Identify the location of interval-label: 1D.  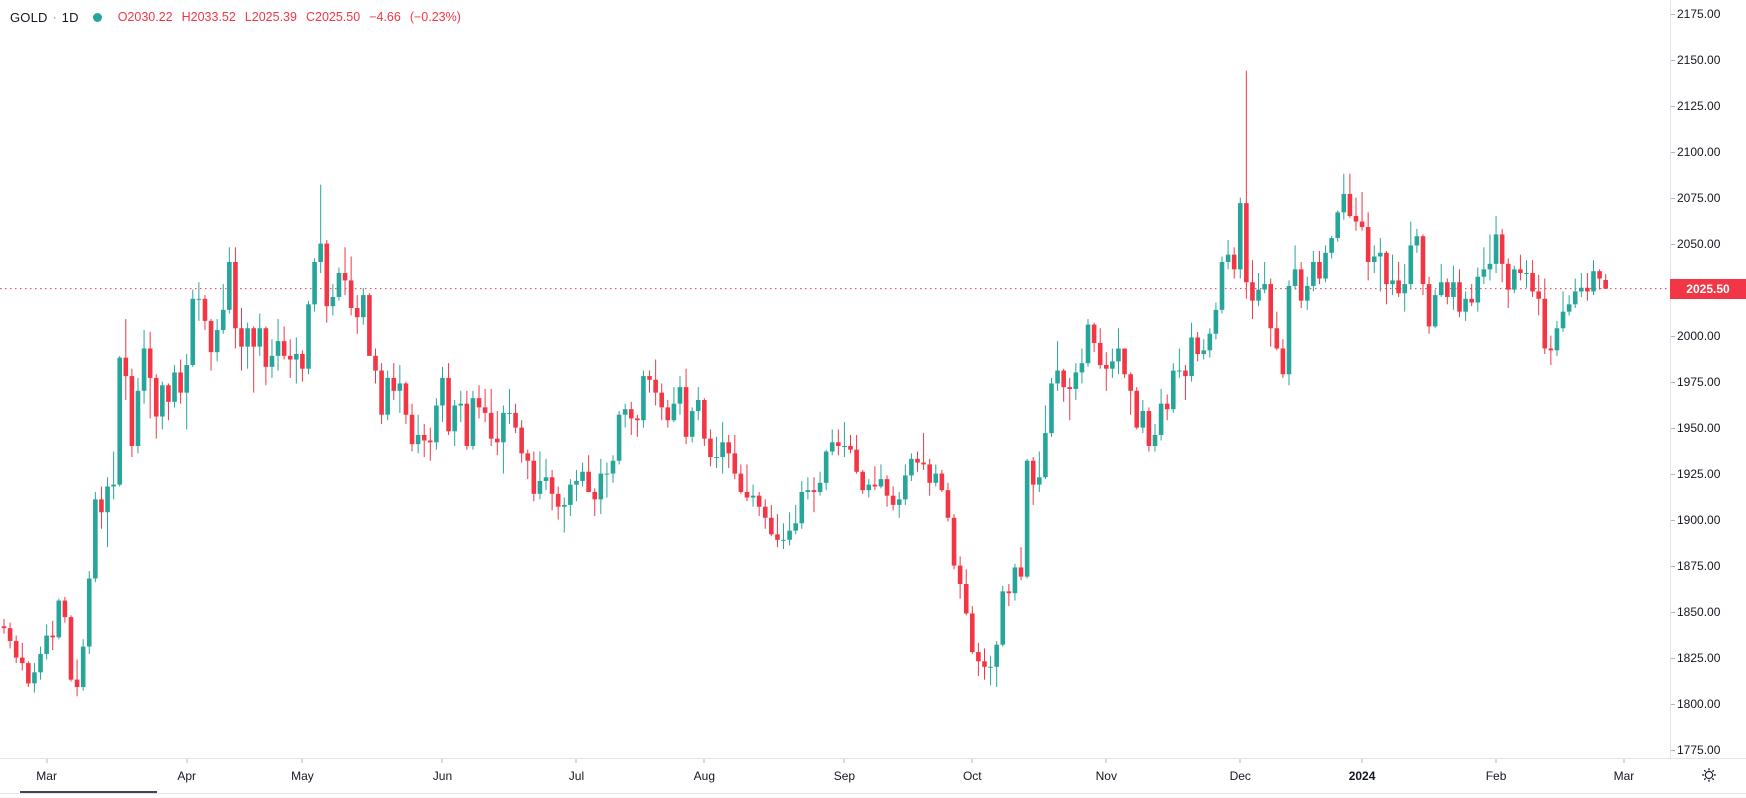
(70, 17).